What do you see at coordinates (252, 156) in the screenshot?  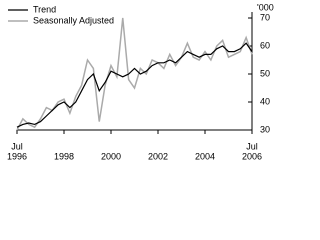 I see `x-tick-label: 2006` at bounding box center [252, 156].